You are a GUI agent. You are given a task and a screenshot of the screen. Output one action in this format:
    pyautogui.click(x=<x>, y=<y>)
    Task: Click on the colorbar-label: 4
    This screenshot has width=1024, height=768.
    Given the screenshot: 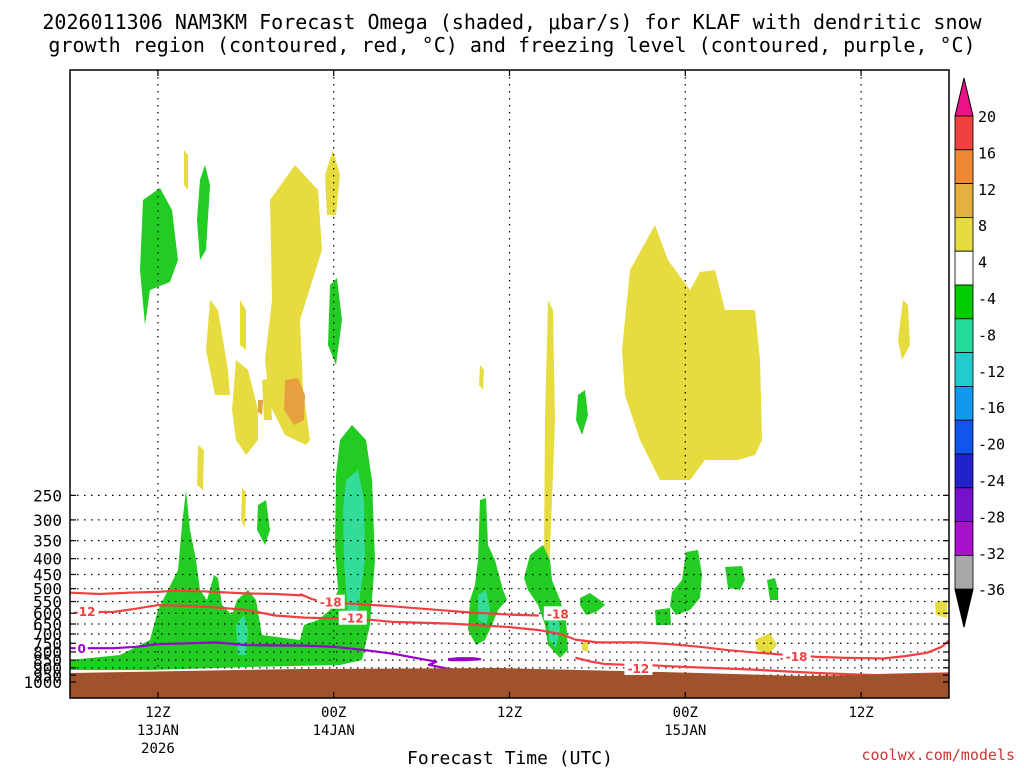 What is the action you would take?
    pyautogui.click(x=982, y=263)
    